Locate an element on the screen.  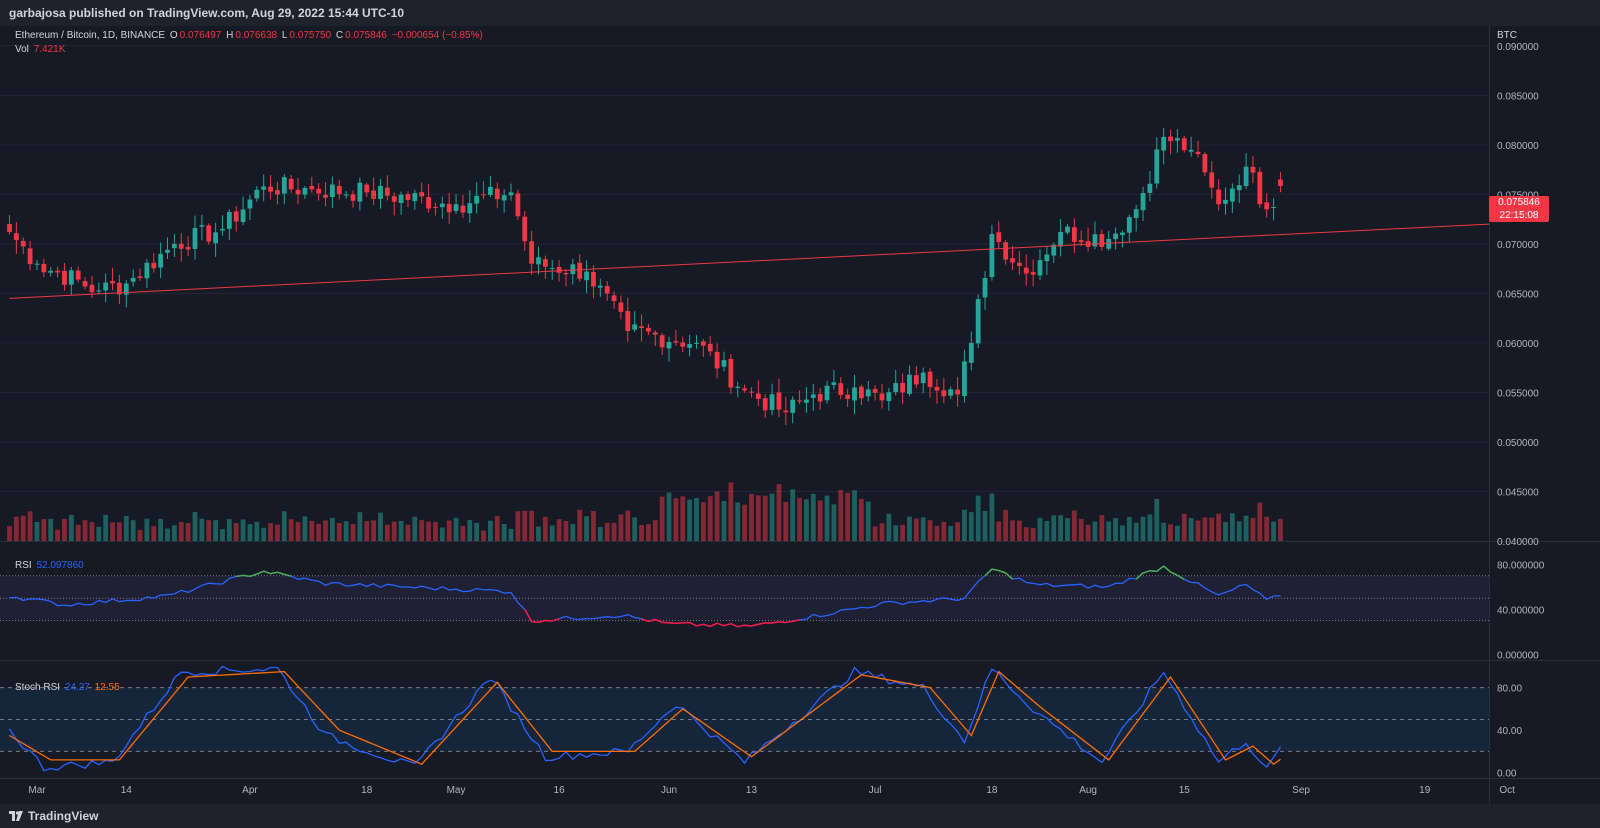
time-tick-label: Mar is located at coordinates (37, 790).